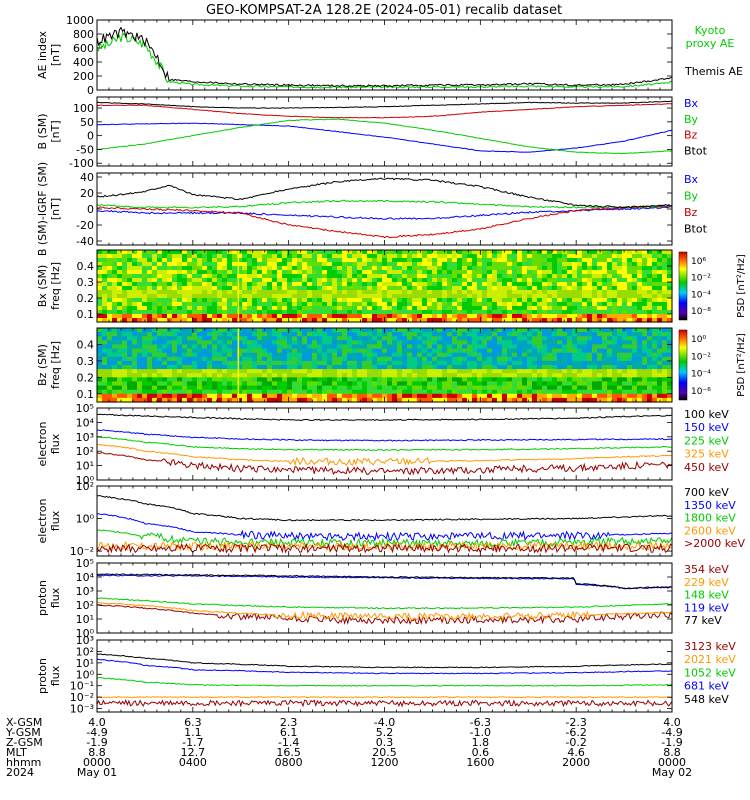  Describe the element at coordinates (42, 444) in the screenshot. I see `y-axis-label: electron` at that location.